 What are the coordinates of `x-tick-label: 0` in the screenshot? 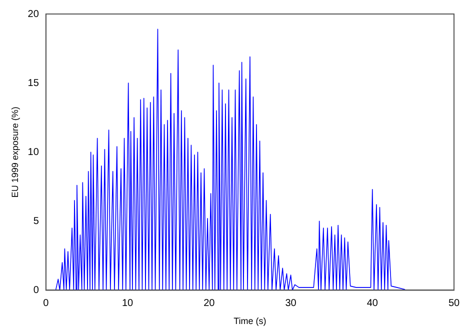 It's located at (46, 303).